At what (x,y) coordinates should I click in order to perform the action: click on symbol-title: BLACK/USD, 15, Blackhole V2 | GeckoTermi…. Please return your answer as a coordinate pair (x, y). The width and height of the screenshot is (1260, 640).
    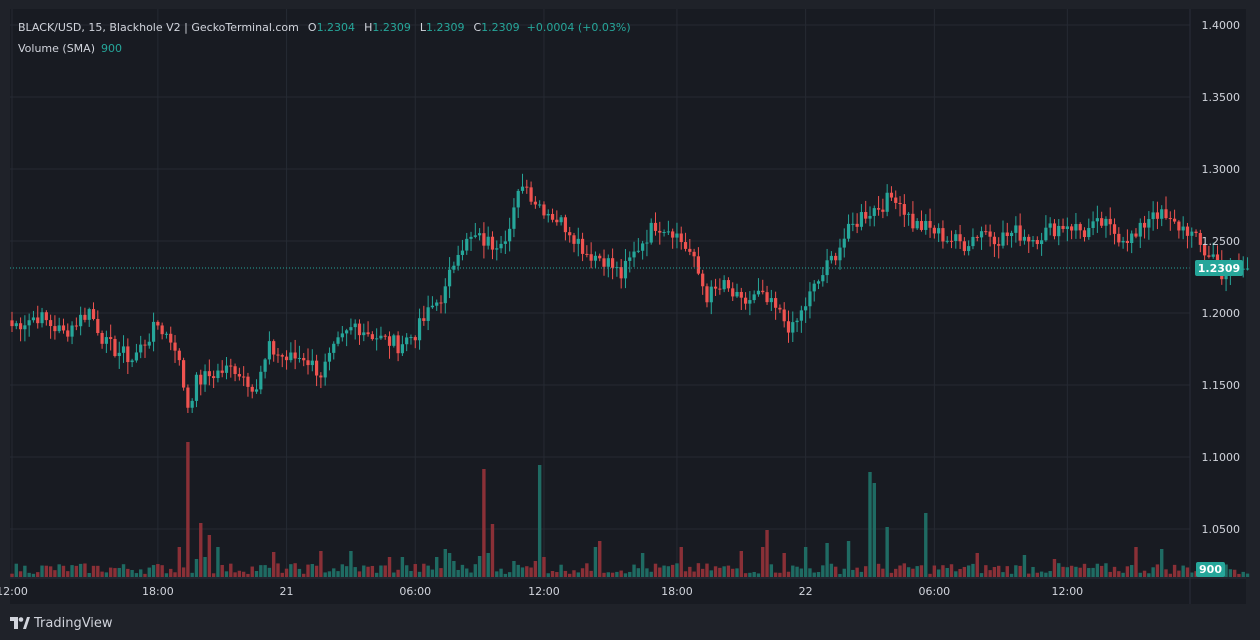
    Looking at the image, I should click on (158, 27).